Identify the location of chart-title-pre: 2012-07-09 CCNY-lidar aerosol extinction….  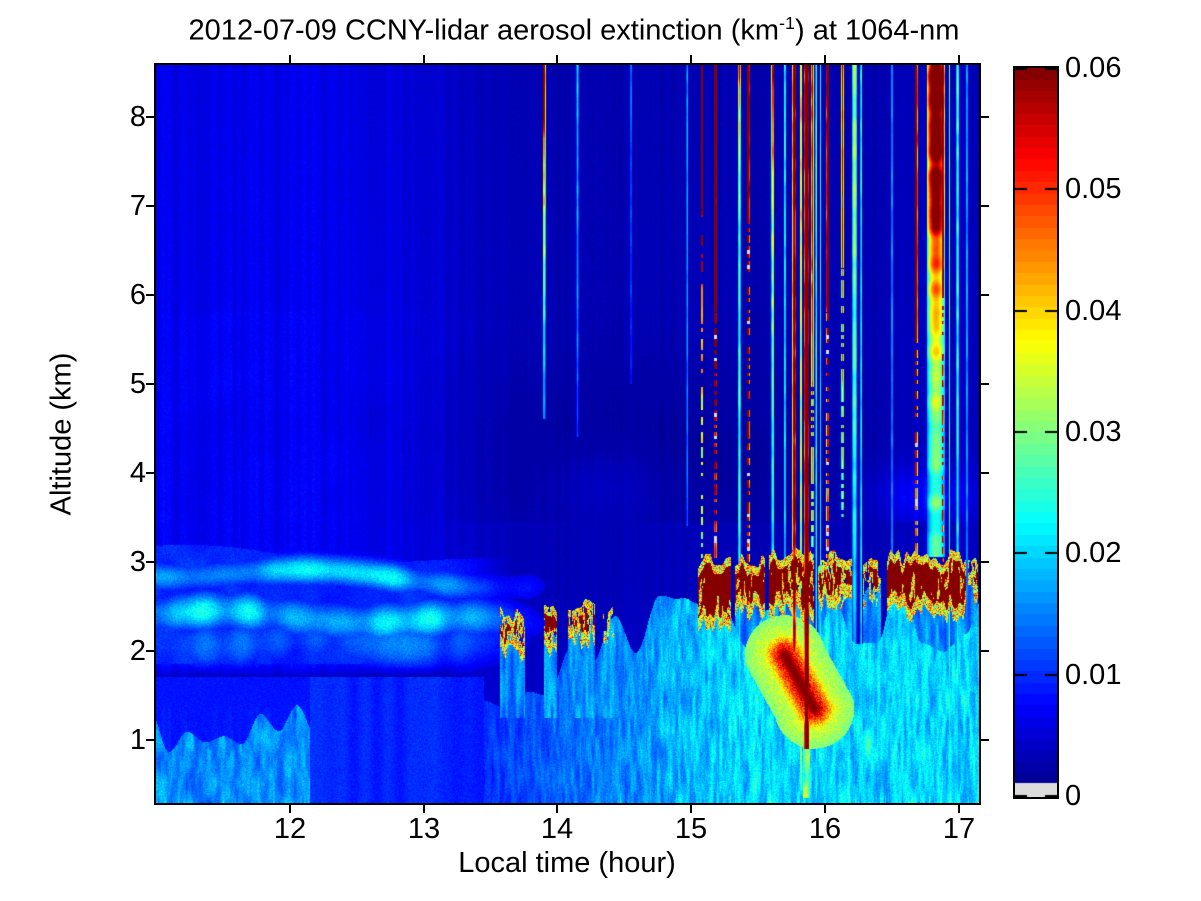
(484, 30).